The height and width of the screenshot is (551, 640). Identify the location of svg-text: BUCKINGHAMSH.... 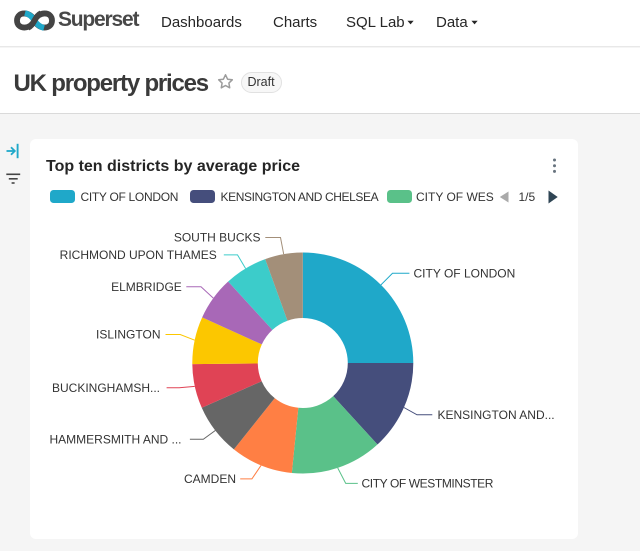
(106, 388).